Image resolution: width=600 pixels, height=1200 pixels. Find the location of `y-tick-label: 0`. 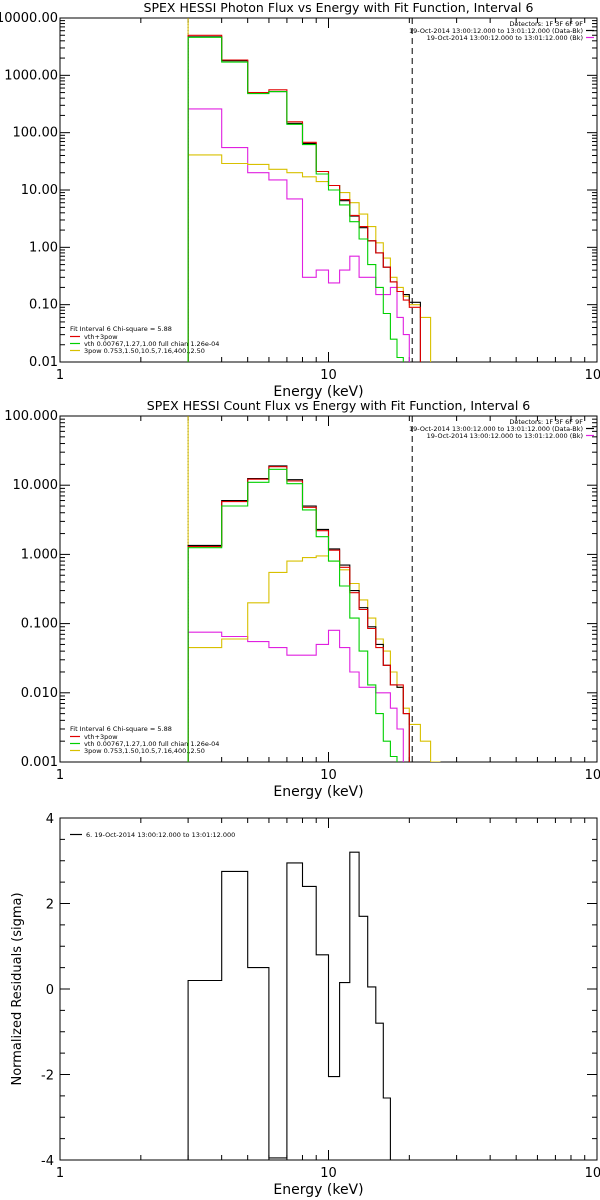

y-tick-label: 0 is located at coordinates (50, 990).